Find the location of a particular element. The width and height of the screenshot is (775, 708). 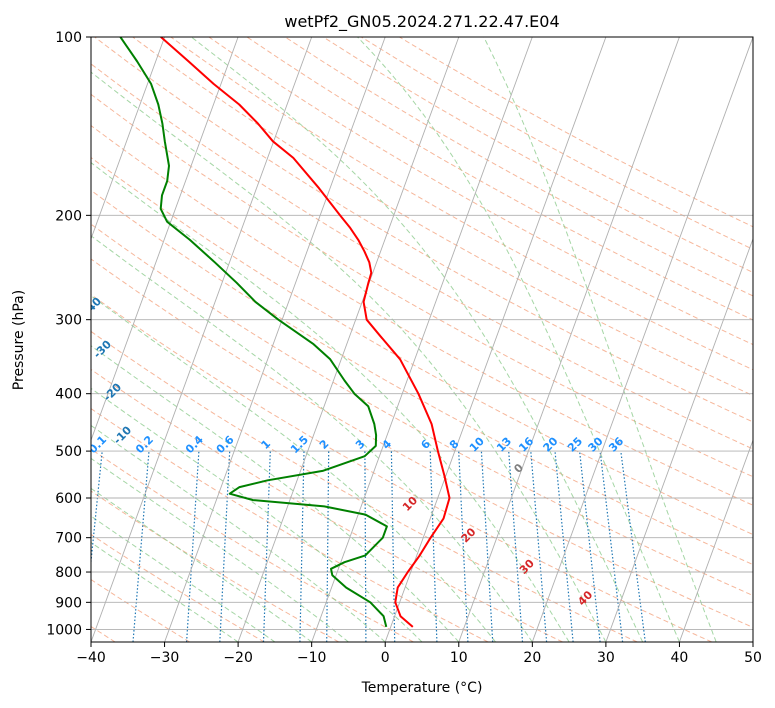

y-tick-label: 700 is located at coordinates (68, 539).